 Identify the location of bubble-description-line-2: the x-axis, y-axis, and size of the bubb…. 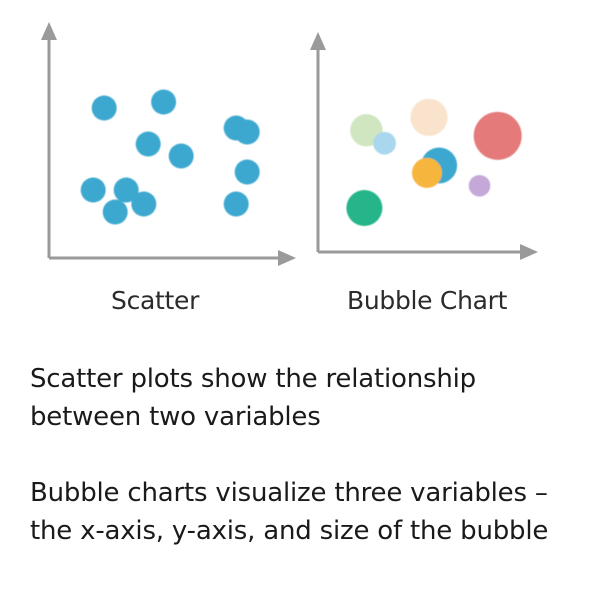
(289, 531).